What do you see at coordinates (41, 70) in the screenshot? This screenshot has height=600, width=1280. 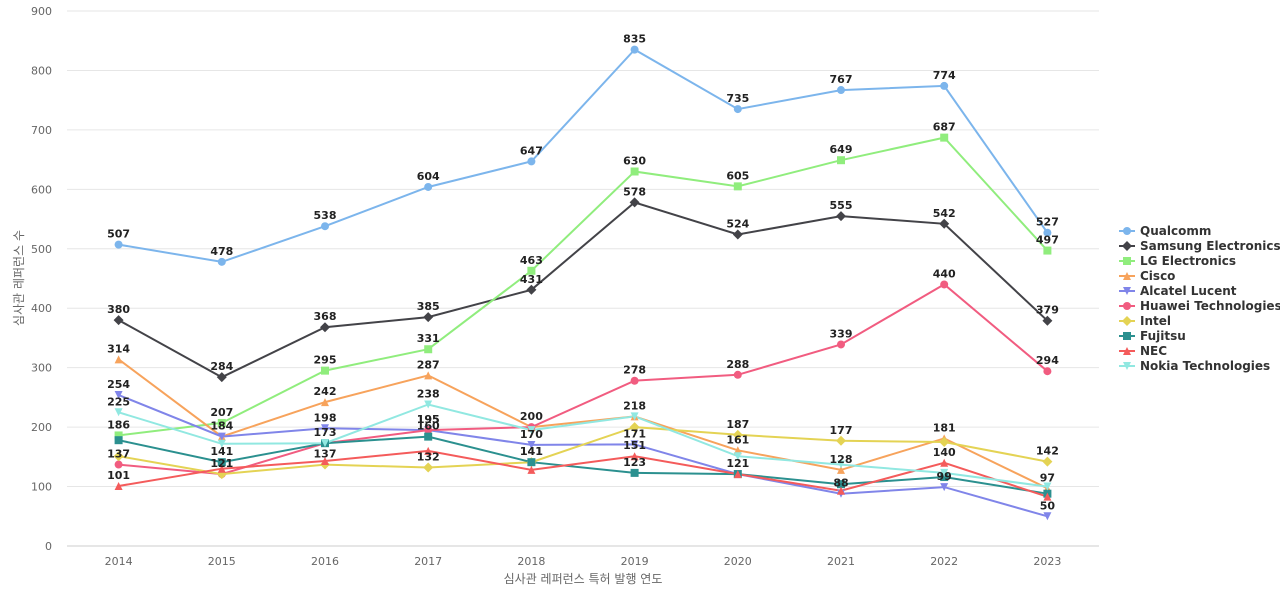 I see `y-tick-label: 800` at bounding box center [41, 70].